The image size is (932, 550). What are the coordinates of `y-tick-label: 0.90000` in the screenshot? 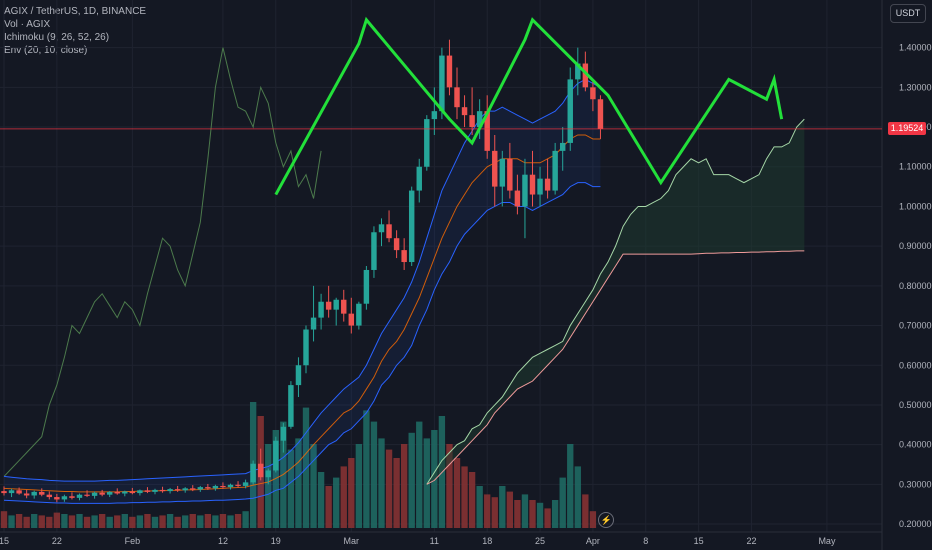 It's located at (915, 246).